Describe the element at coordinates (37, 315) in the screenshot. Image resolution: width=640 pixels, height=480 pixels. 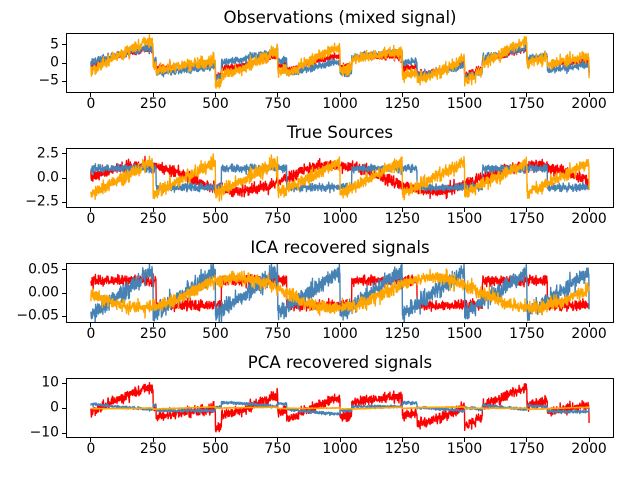
I see `y-tick-label: −0.05` at that location.